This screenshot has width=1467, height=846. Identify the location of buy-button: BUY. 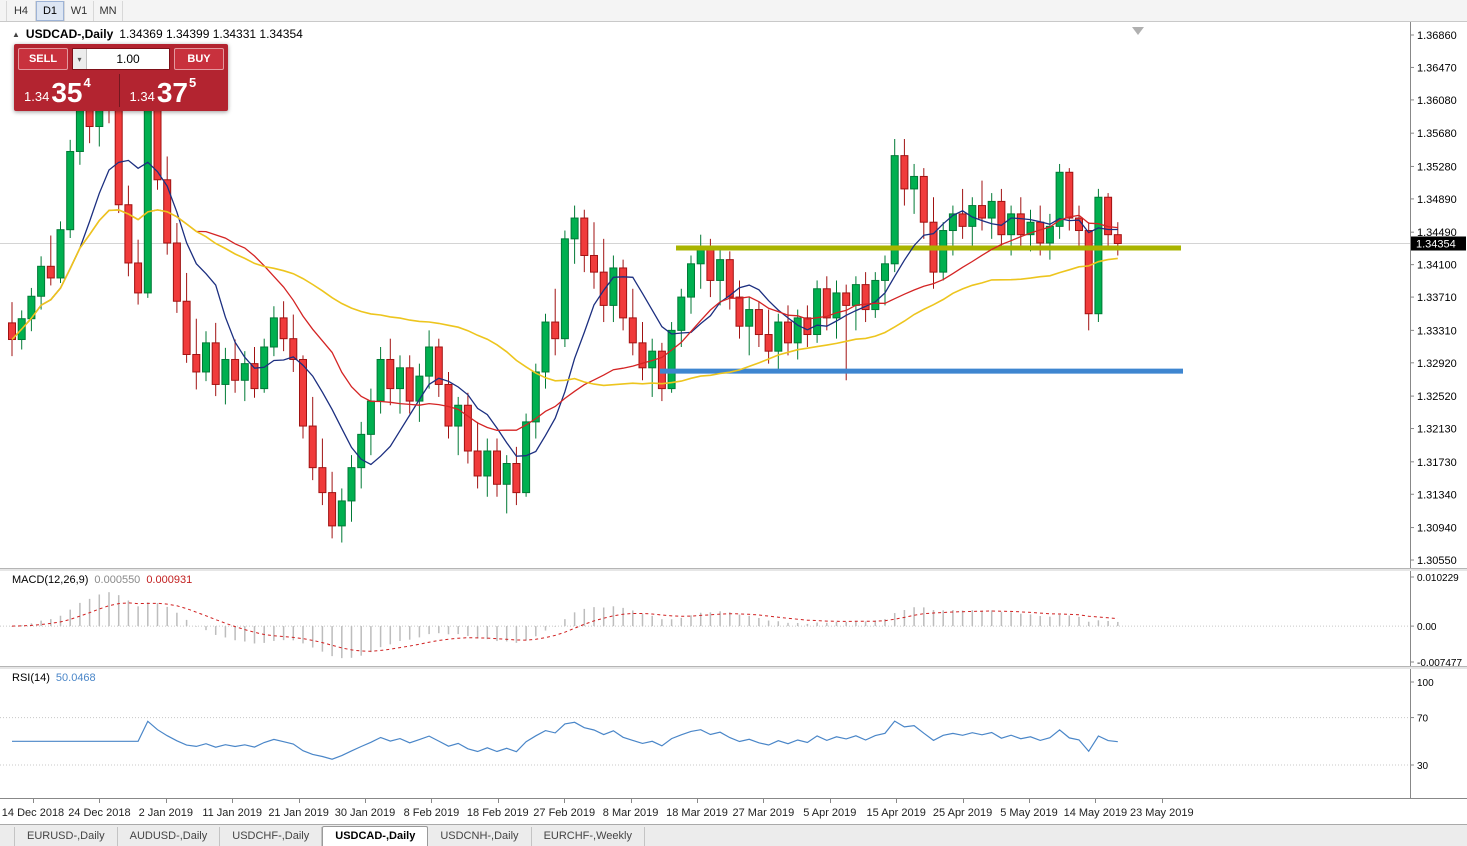
(199, 59).